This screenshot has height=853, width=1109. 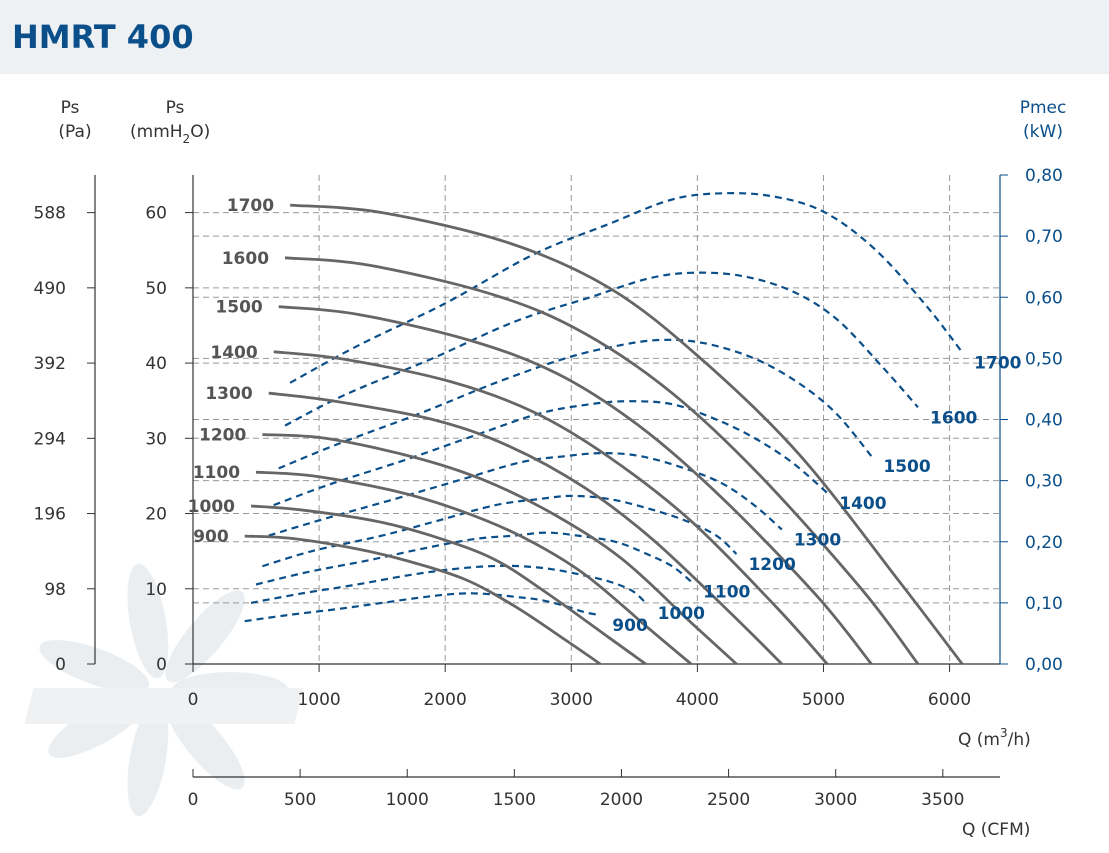 I want to click on pressure-curve-label-1000: 1000, so click(x=211, y=507).